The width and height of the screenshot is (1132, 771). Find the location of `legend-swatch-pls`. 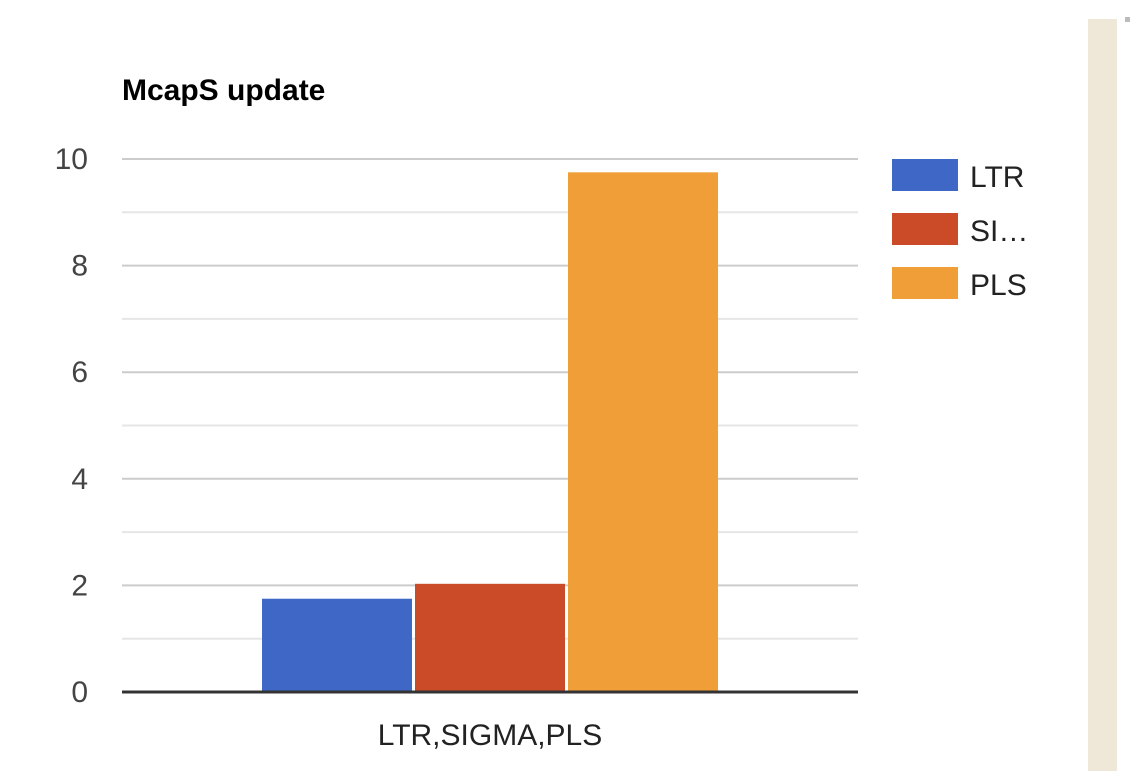

legend-swatch-pls is located at coordinates (925, 283).